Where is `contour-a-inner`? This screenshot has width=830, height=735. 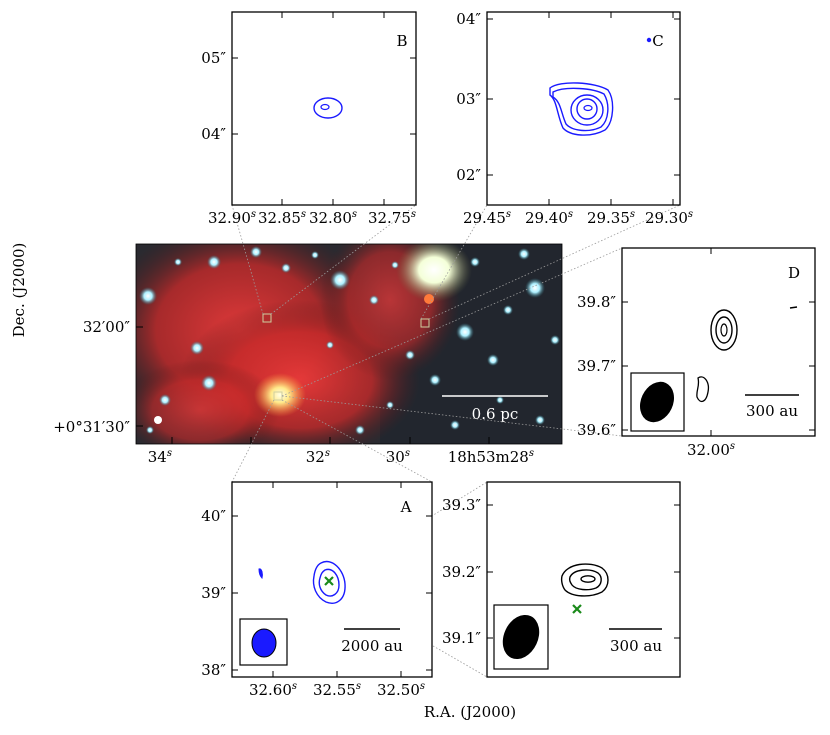
contour-a-inner is located at coordinates (329, 582).